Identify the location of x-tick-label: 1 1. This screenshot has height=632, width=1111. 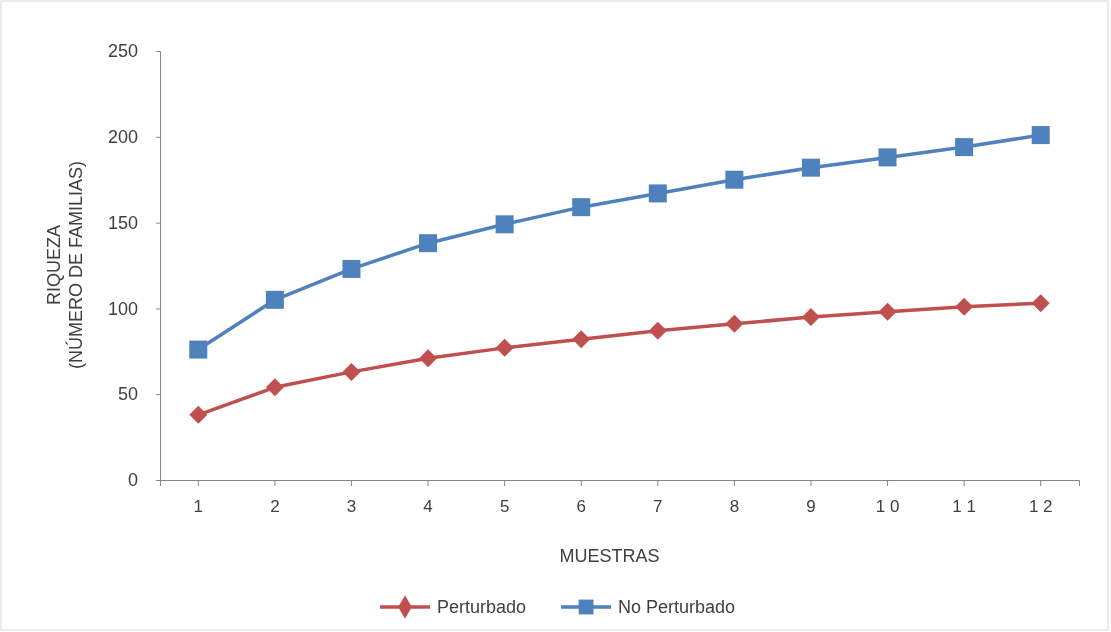
(964, 507).